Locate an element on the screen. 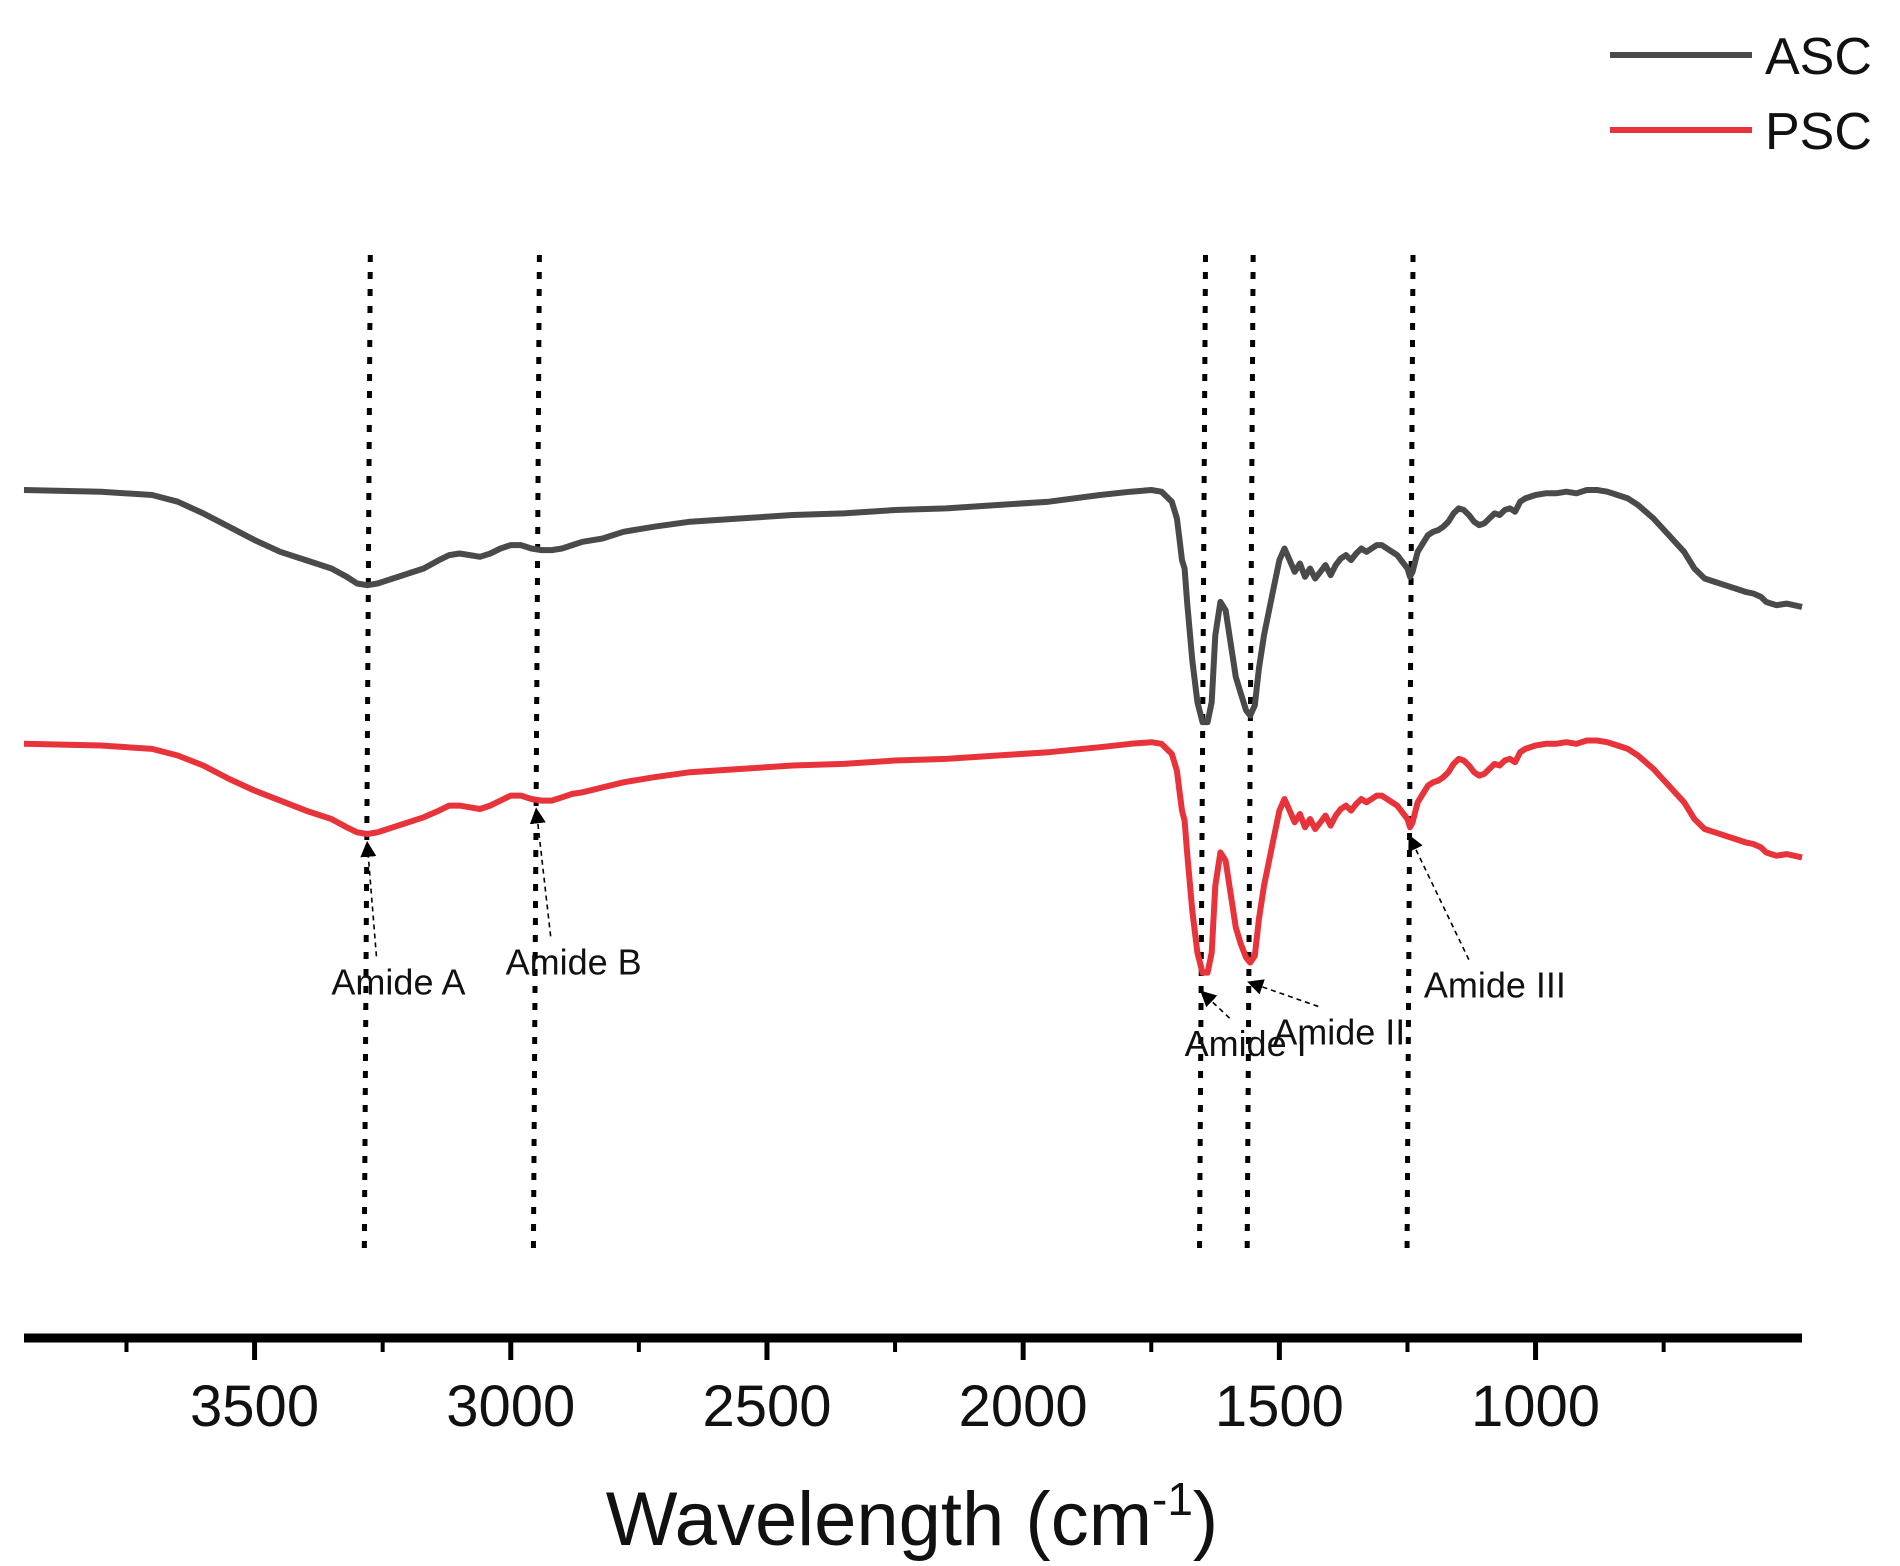 The image size is (1900, 1566). x-tick-label-1500: 1500 is located at coordinates (1279, 1406).